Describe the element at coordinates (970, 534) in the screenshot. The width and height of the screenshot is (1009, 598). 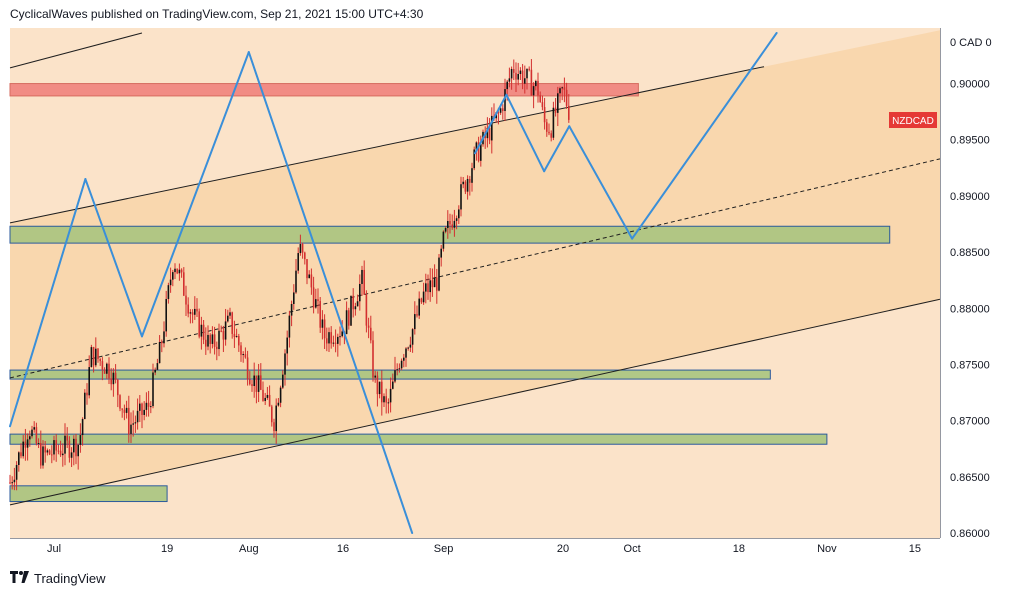
I see `price-tick-label: 0.86000` at that location.